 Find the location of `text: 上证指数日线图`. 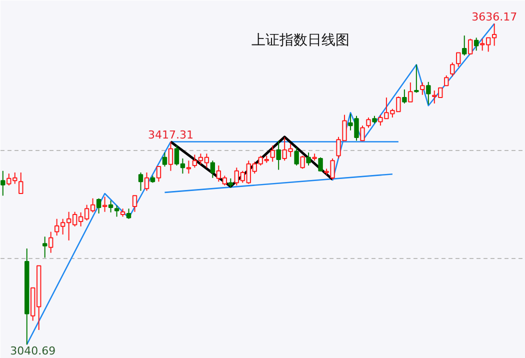

text: 上证指数日线图 is located at coordinates (301, 40).